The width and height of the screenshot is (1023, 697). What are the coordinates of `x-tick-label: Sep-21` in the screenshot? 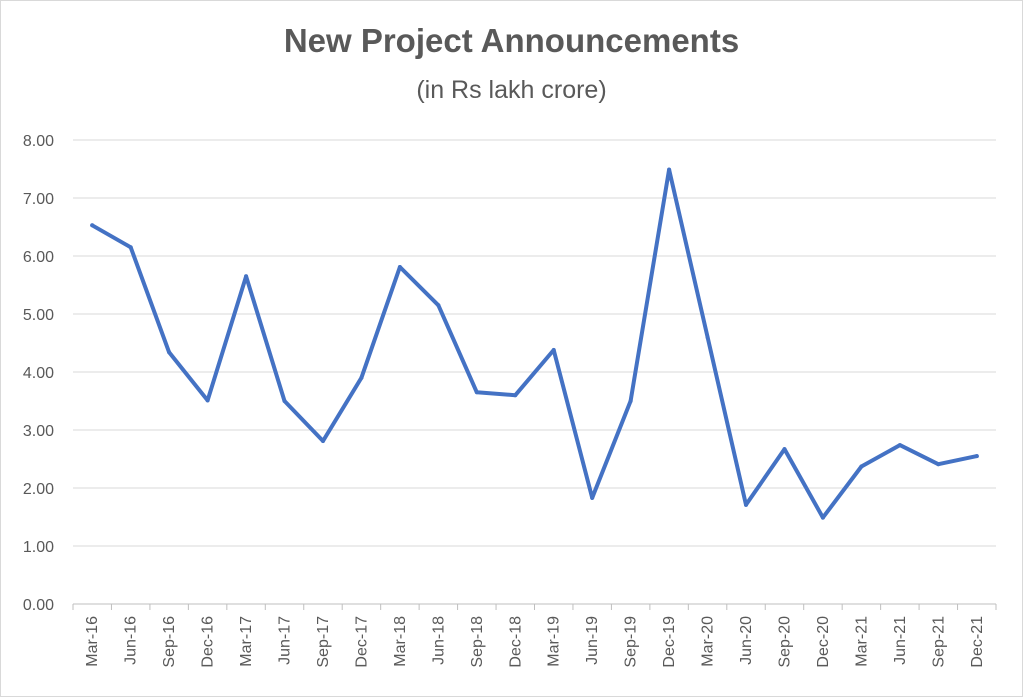 It's located at (938, 642).